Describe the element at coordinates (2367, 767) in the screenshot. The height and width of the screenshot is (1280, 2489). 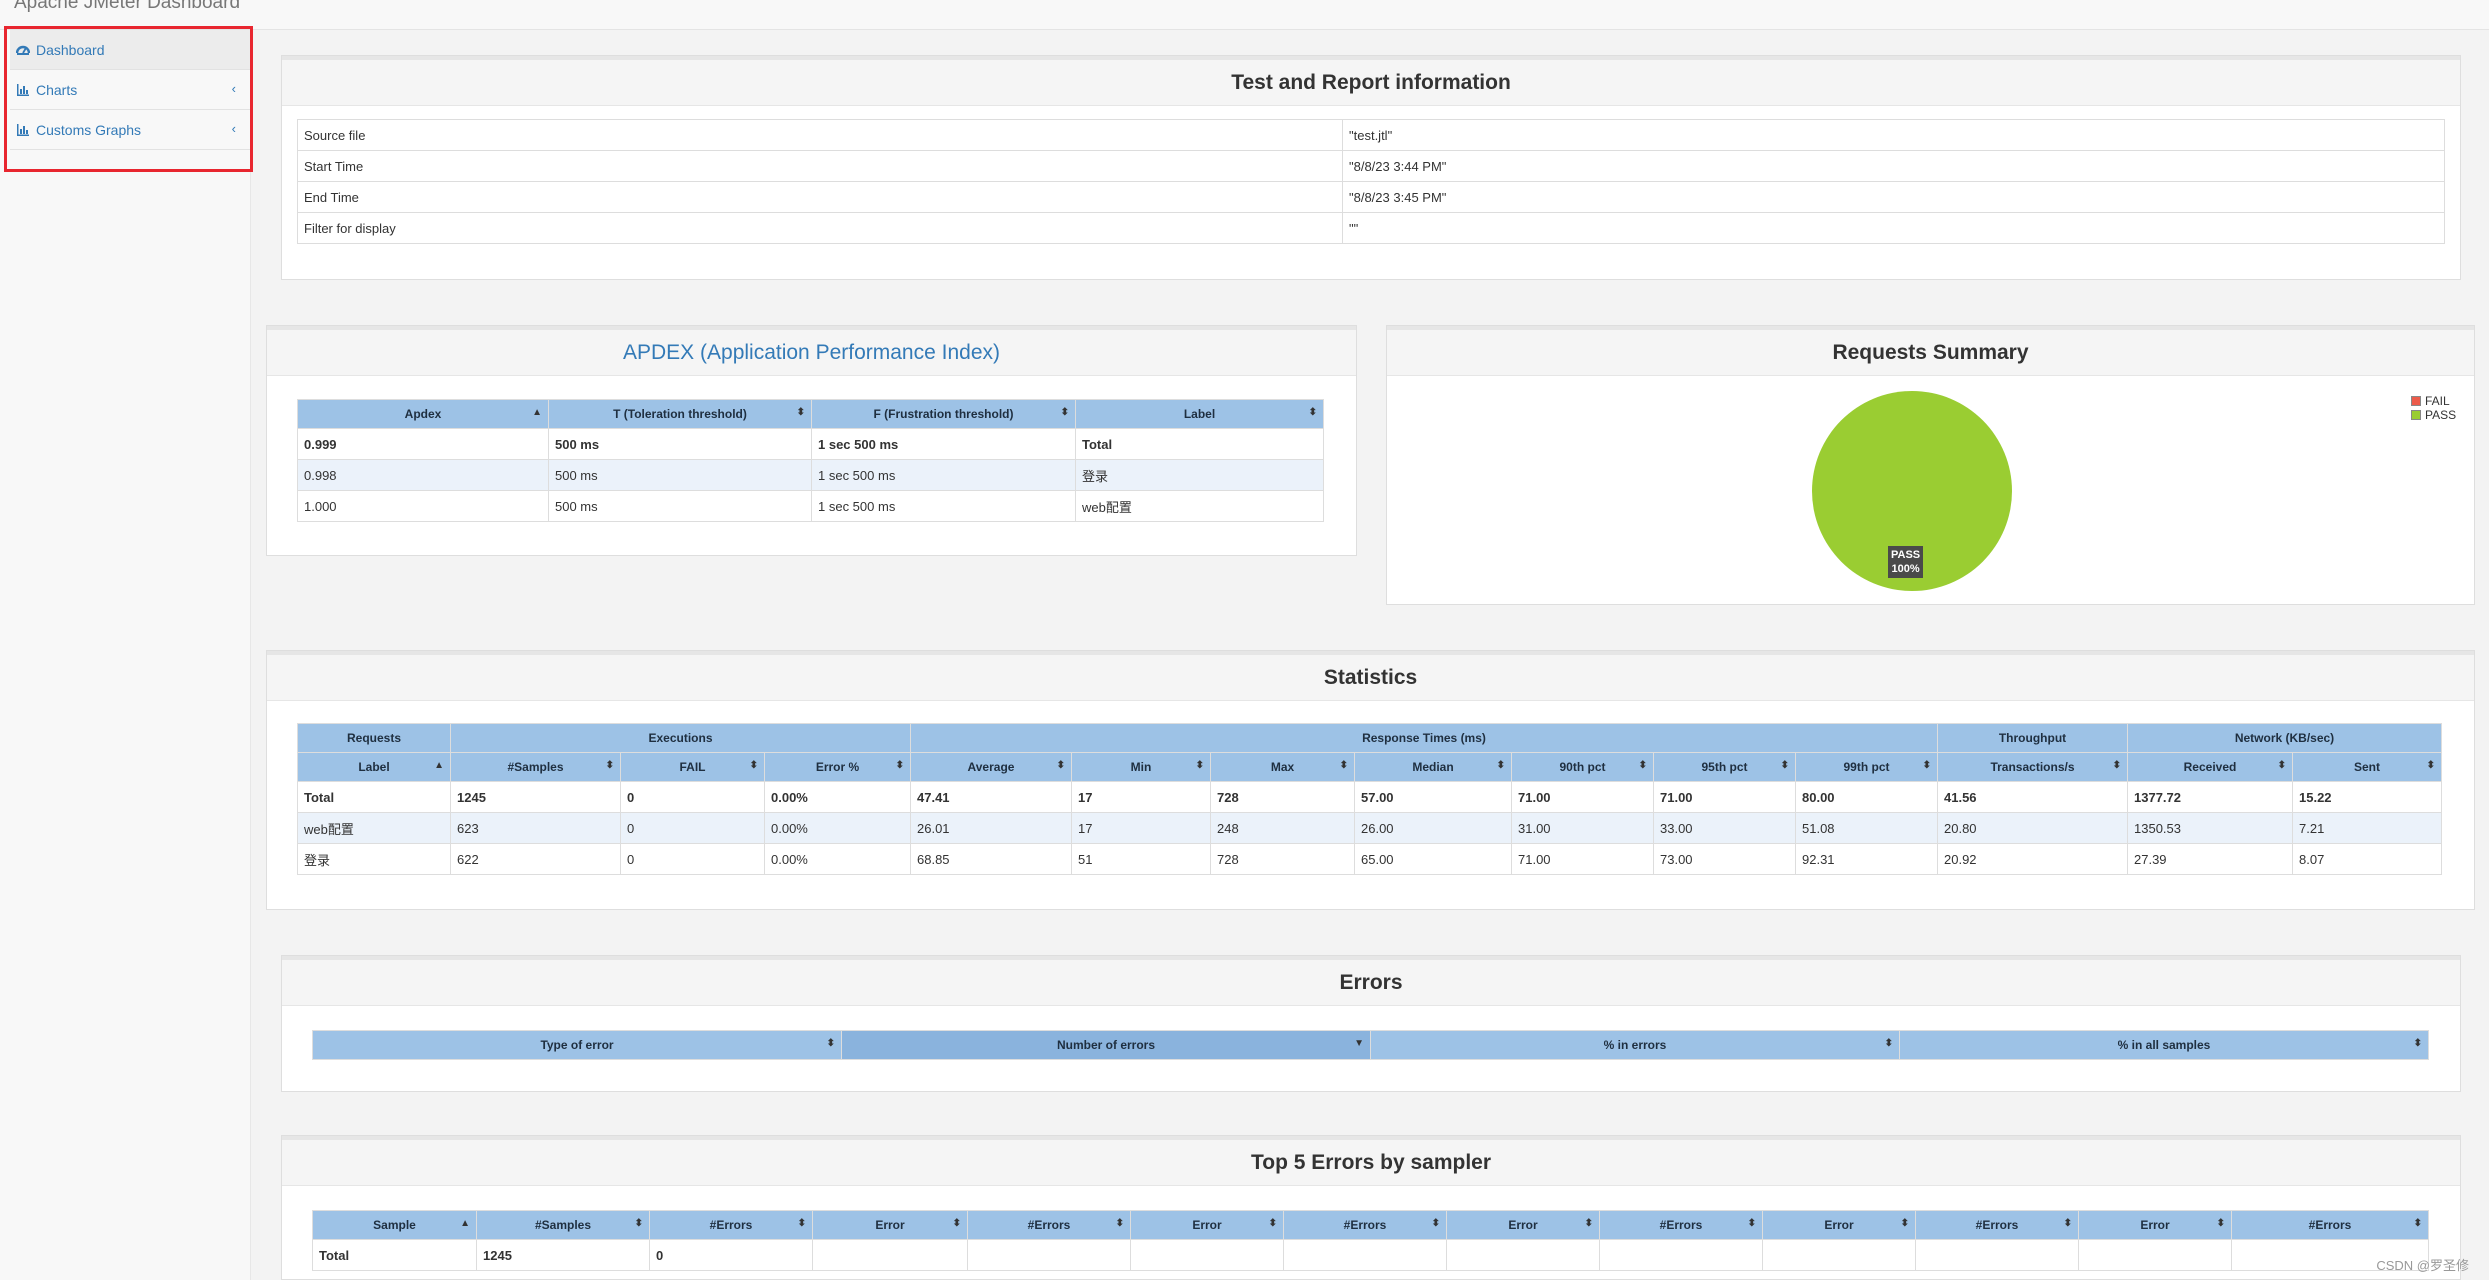
I see `column-header: Sent ⬍` at that location.